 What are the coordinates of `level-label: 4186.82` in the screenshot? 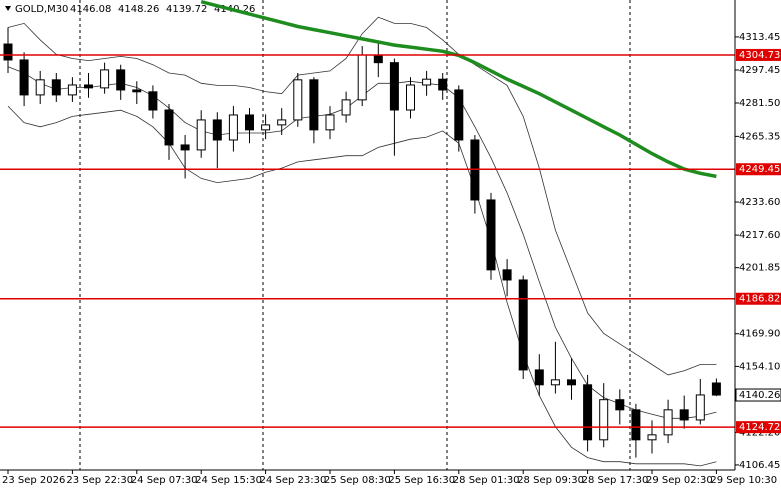 It's located at (759, 299).